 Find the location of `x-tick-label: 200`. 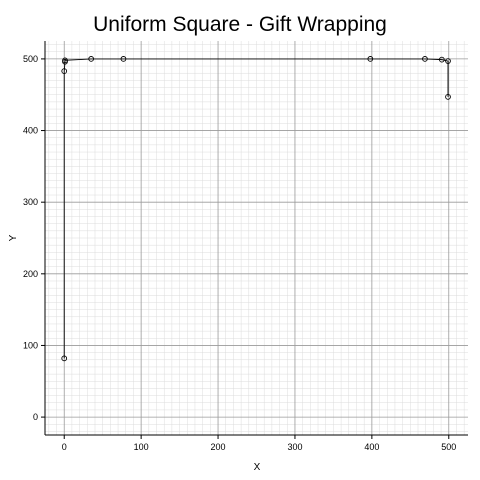

x-tick-label: 200 is located at coordinates (218, 447).